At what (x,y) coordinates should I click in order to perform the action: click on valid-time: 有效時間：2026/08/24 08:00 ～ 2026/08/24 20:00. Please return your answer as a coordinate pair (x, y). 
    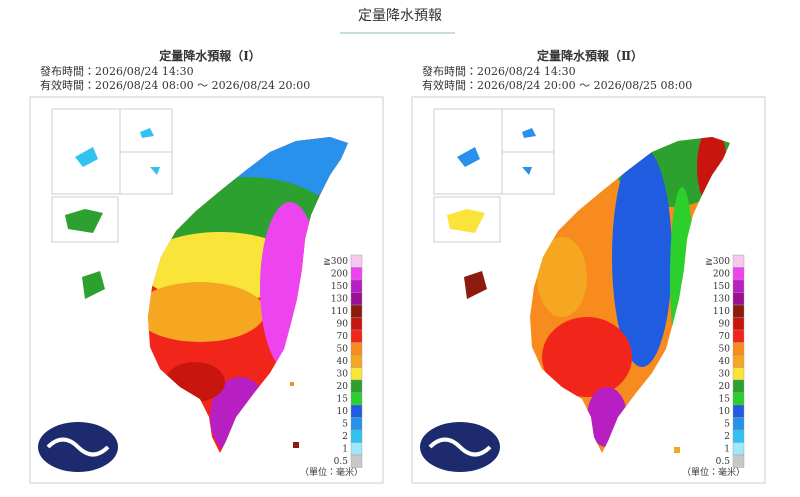
    Looking at the image, I should click on (175, 85).